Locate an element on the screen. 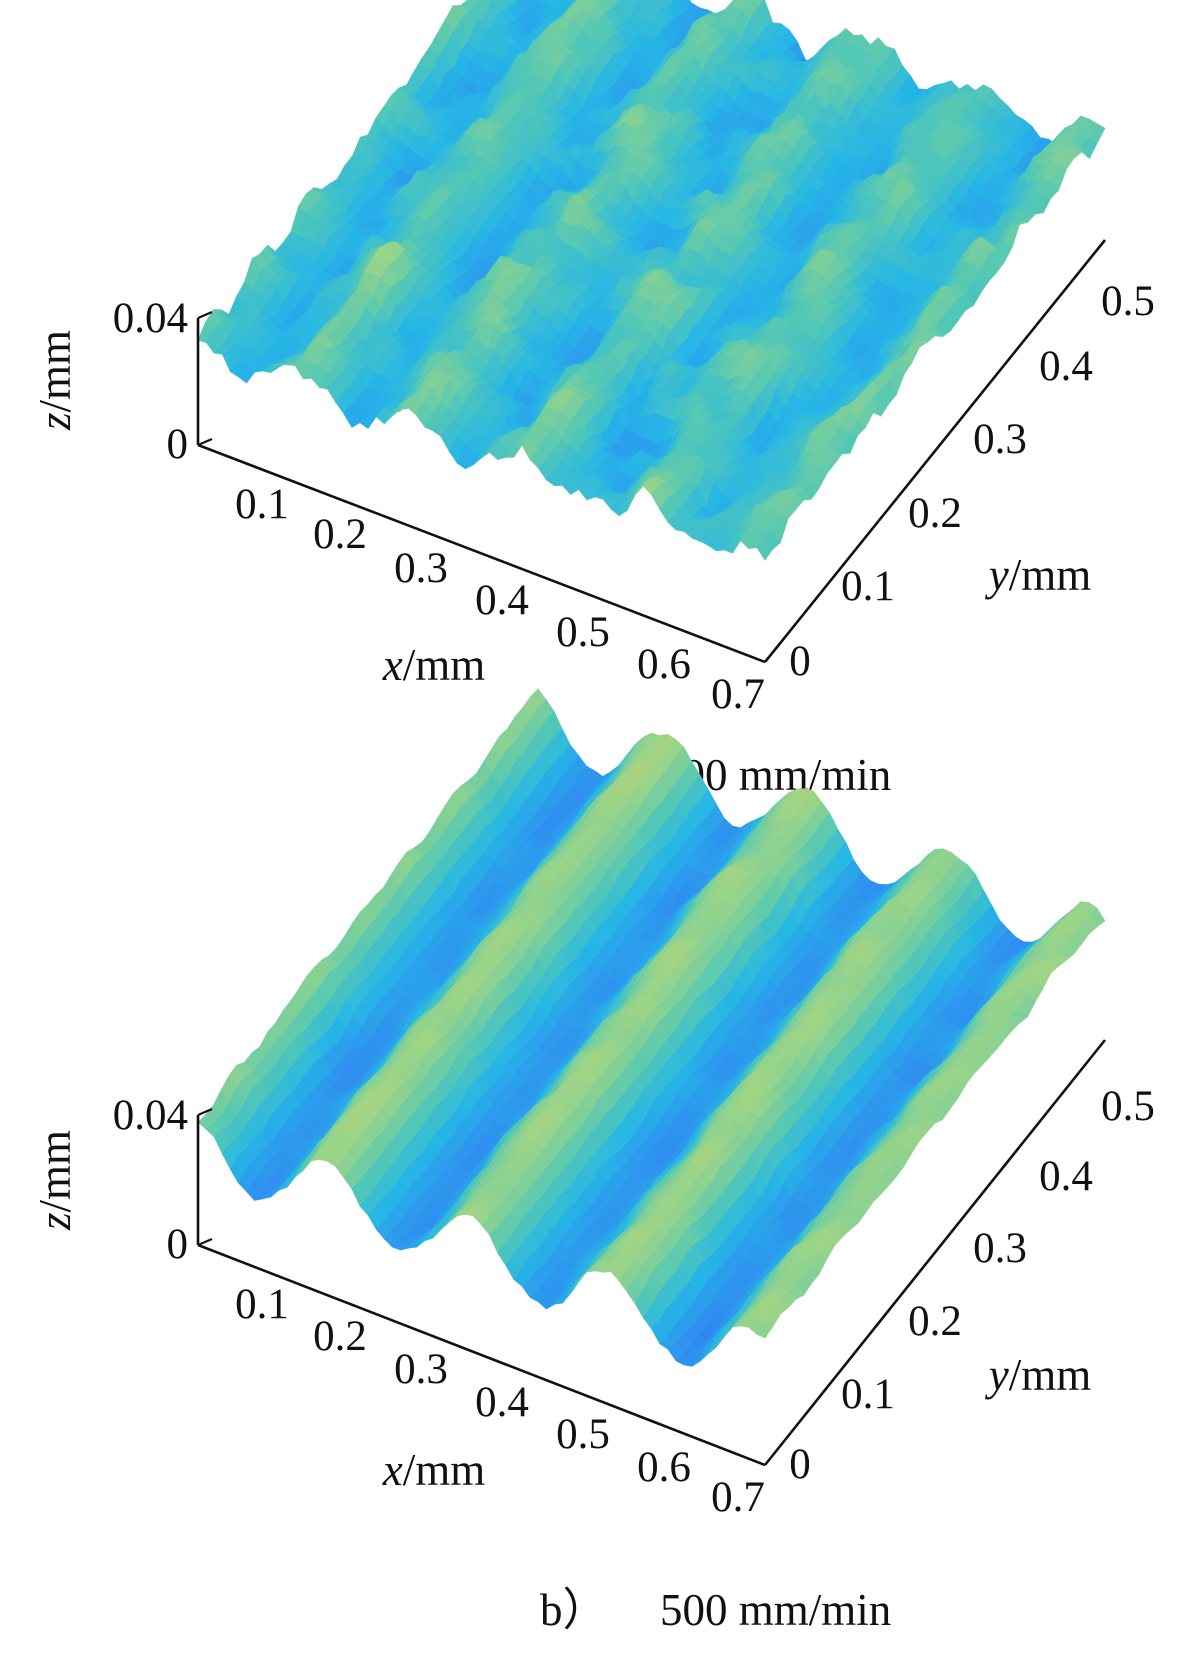  x-tick-a-0.2: 0.2 is located at coordinates (340, 534).